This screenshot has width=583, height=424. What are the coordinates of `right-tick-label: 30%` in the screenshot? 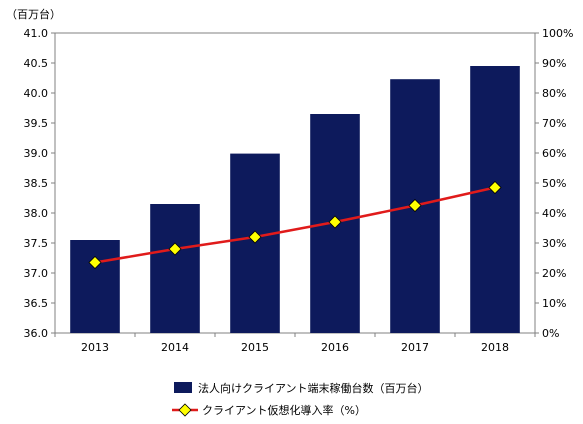 It's located at (554, 243).